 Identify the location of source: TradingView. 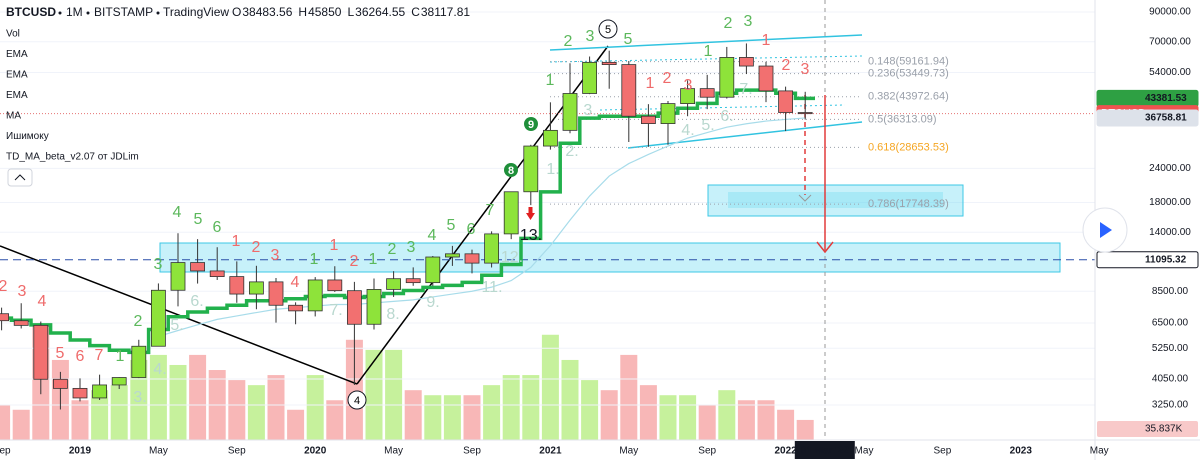
(196, 12).